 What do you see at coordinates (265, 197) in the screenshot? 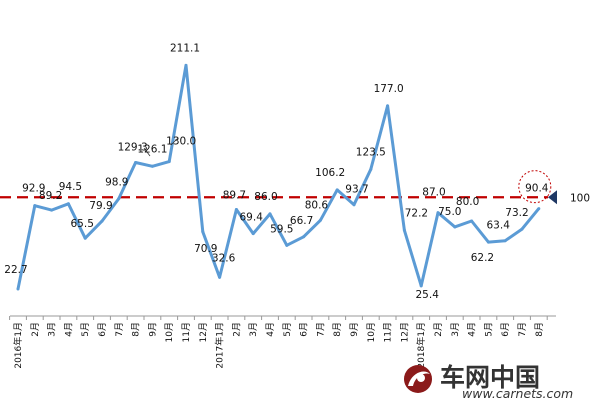
I see `data-label: 86.0` at bounding box center [265, 197].